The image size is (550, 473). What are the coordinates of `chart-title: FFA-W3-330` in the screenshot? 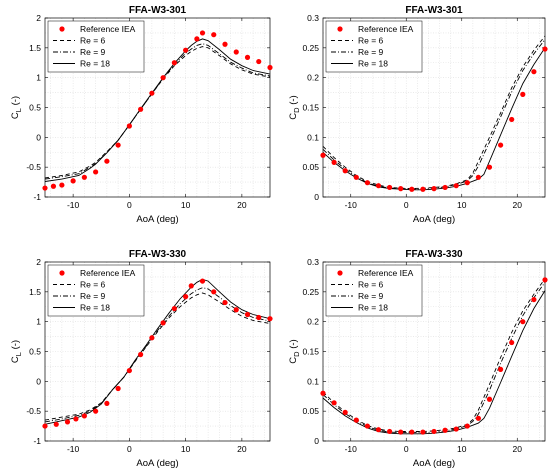 It's located at (434, 254).